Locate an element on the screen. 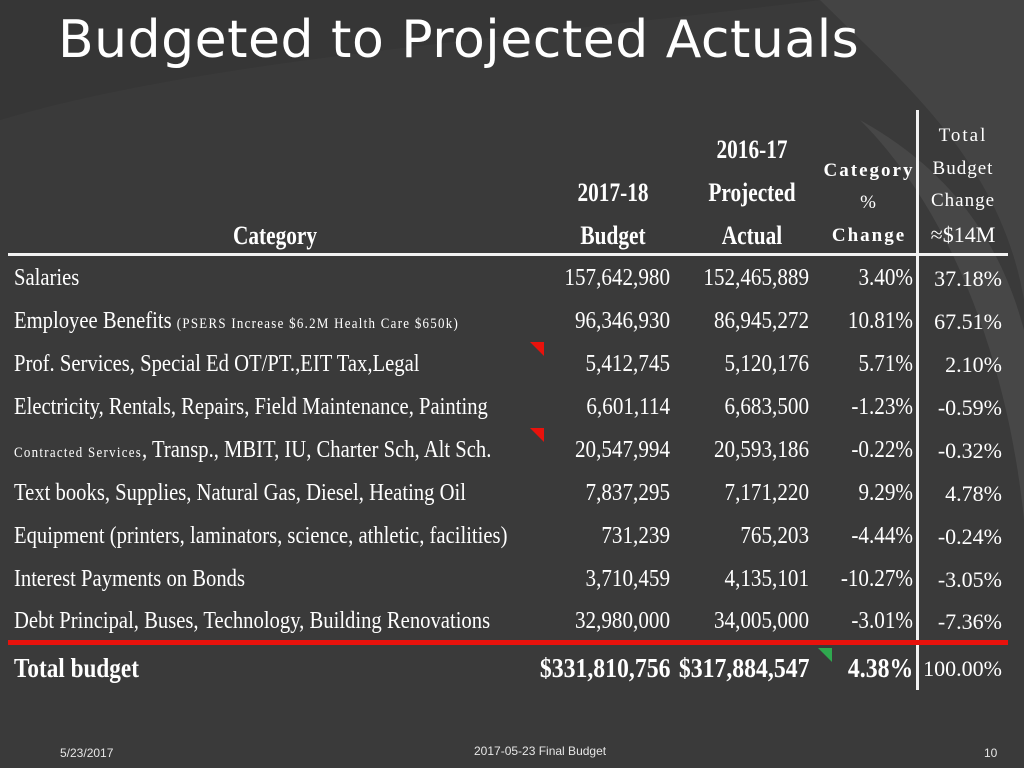 The image size is (1024, 768). row-actual: 20,593,186 is located at coordinates (761, 450).